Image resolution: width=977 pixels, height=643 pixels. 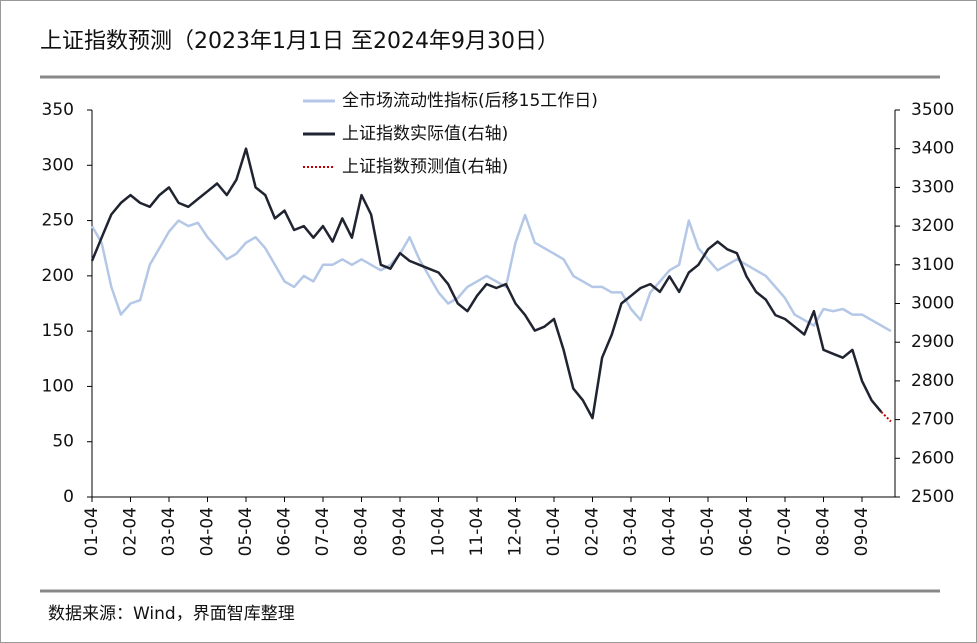 What do you see at coordinates (932, 458) in the screenshot?
I see `y2-tick-label: 2600` at bounding box center [932, 458].